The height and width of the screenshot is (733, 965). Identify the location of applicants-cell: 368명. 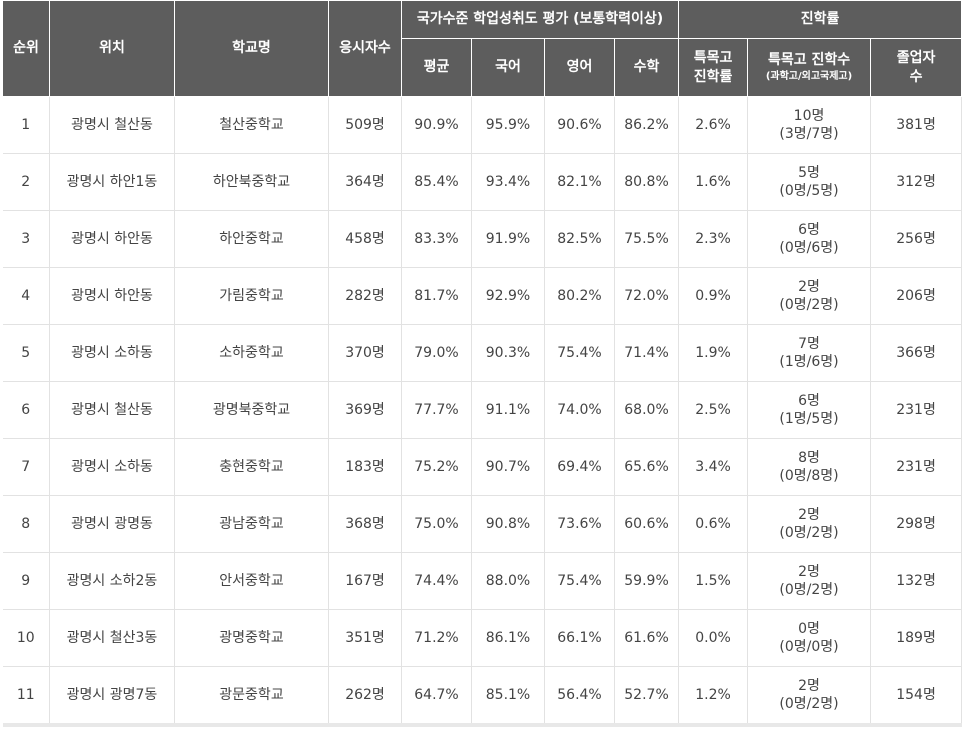
(365, 524).